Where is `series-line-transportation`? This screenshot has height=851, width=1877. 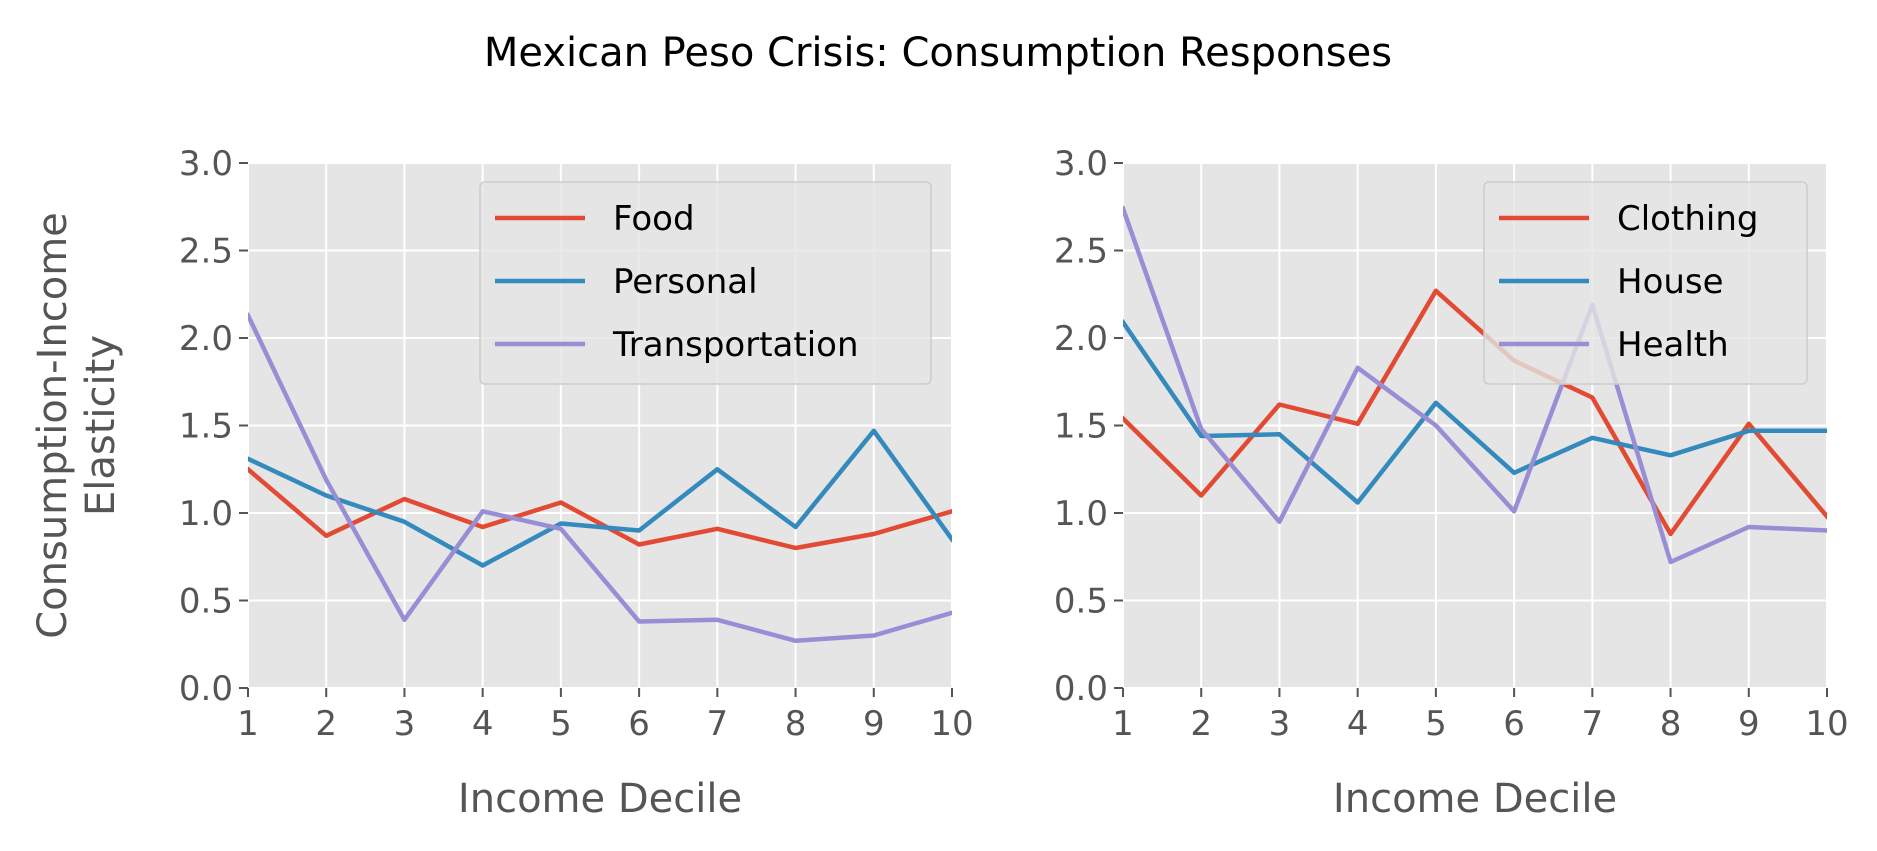 series-line-transportation is located at coordinates (600, 478).